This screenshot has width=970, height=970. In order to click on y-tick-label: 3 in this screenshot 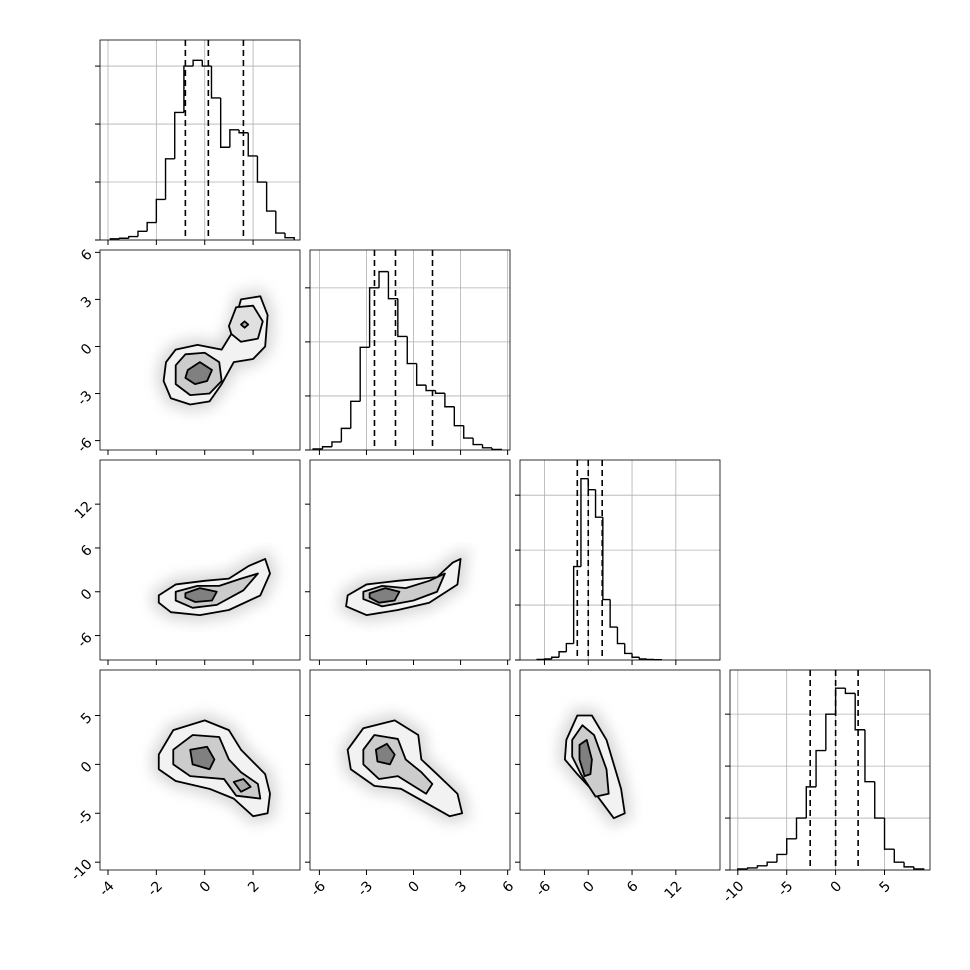, I will do `click(87, 303)`.